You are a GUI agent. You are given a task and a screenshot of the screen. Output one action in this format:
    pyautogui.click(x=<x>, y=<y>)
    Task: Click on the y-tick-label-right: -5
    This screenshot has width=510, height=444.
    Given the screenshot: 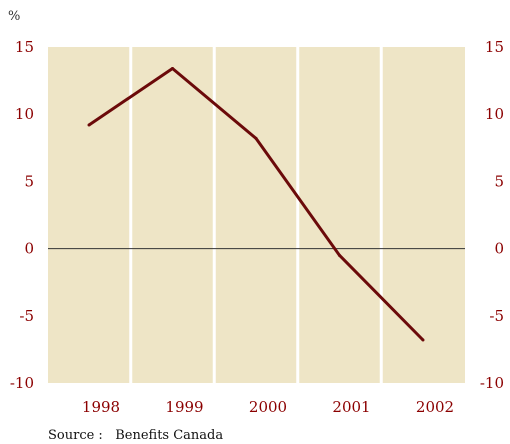 What is the action you would take?
    pyautogui.click(x=496, y=316)
    